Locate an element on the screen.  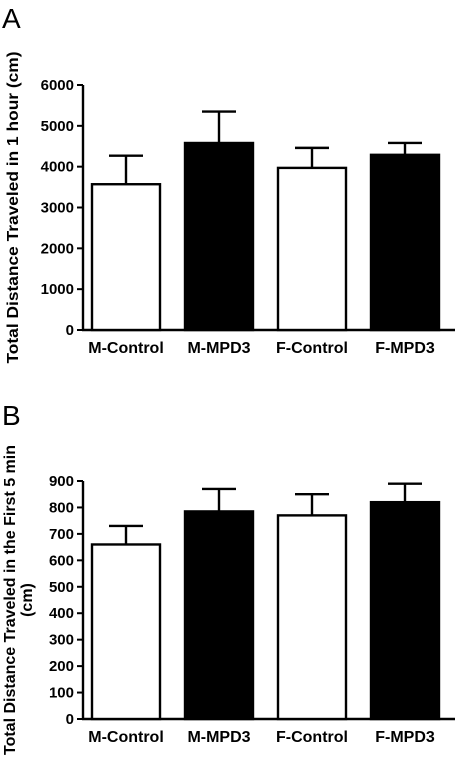
panel-a-y-tick-label: 1000 is located at coordinates (57, 289).